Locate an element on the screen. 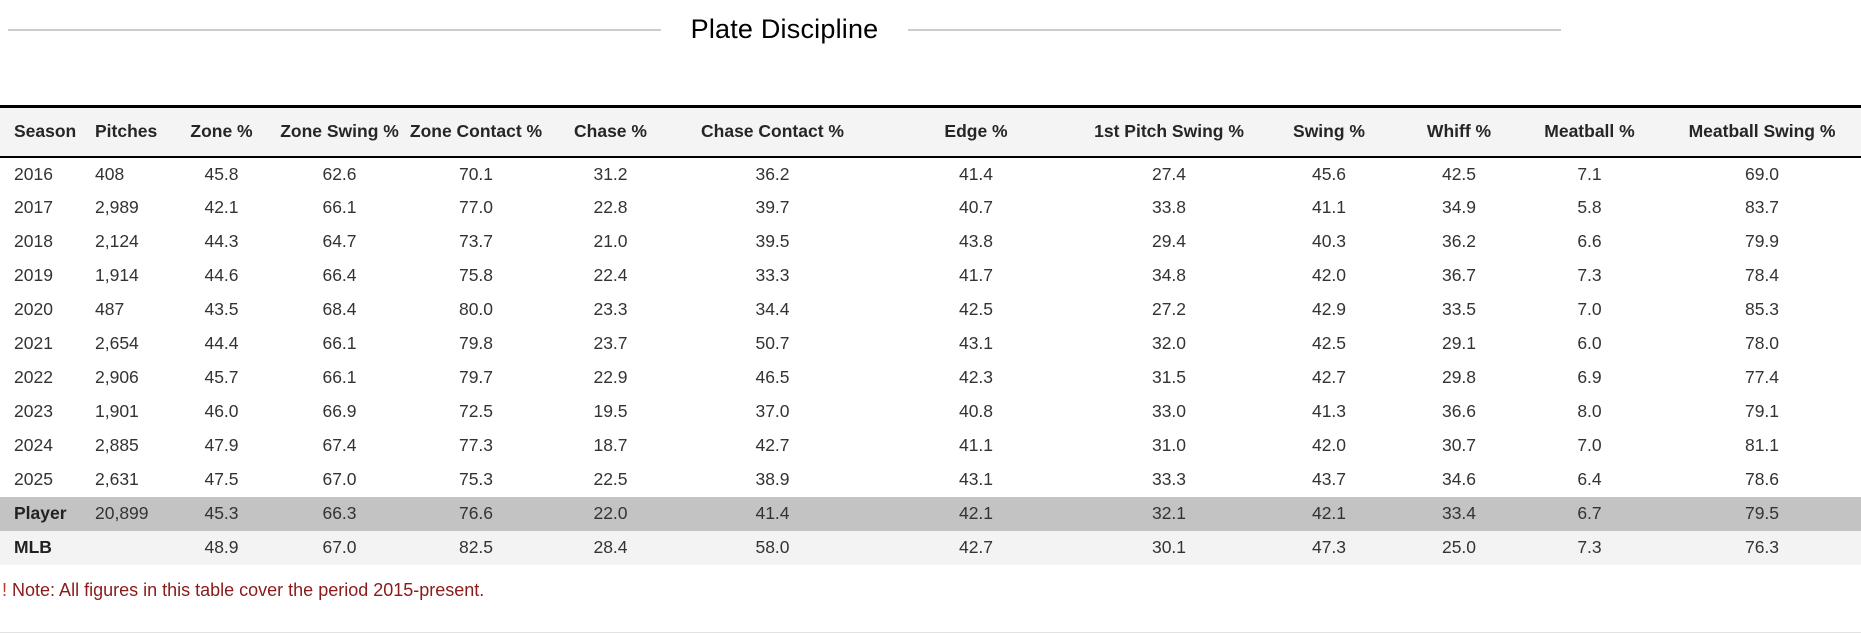  table-cell: 75.3 is located at coordinates (476, 479).